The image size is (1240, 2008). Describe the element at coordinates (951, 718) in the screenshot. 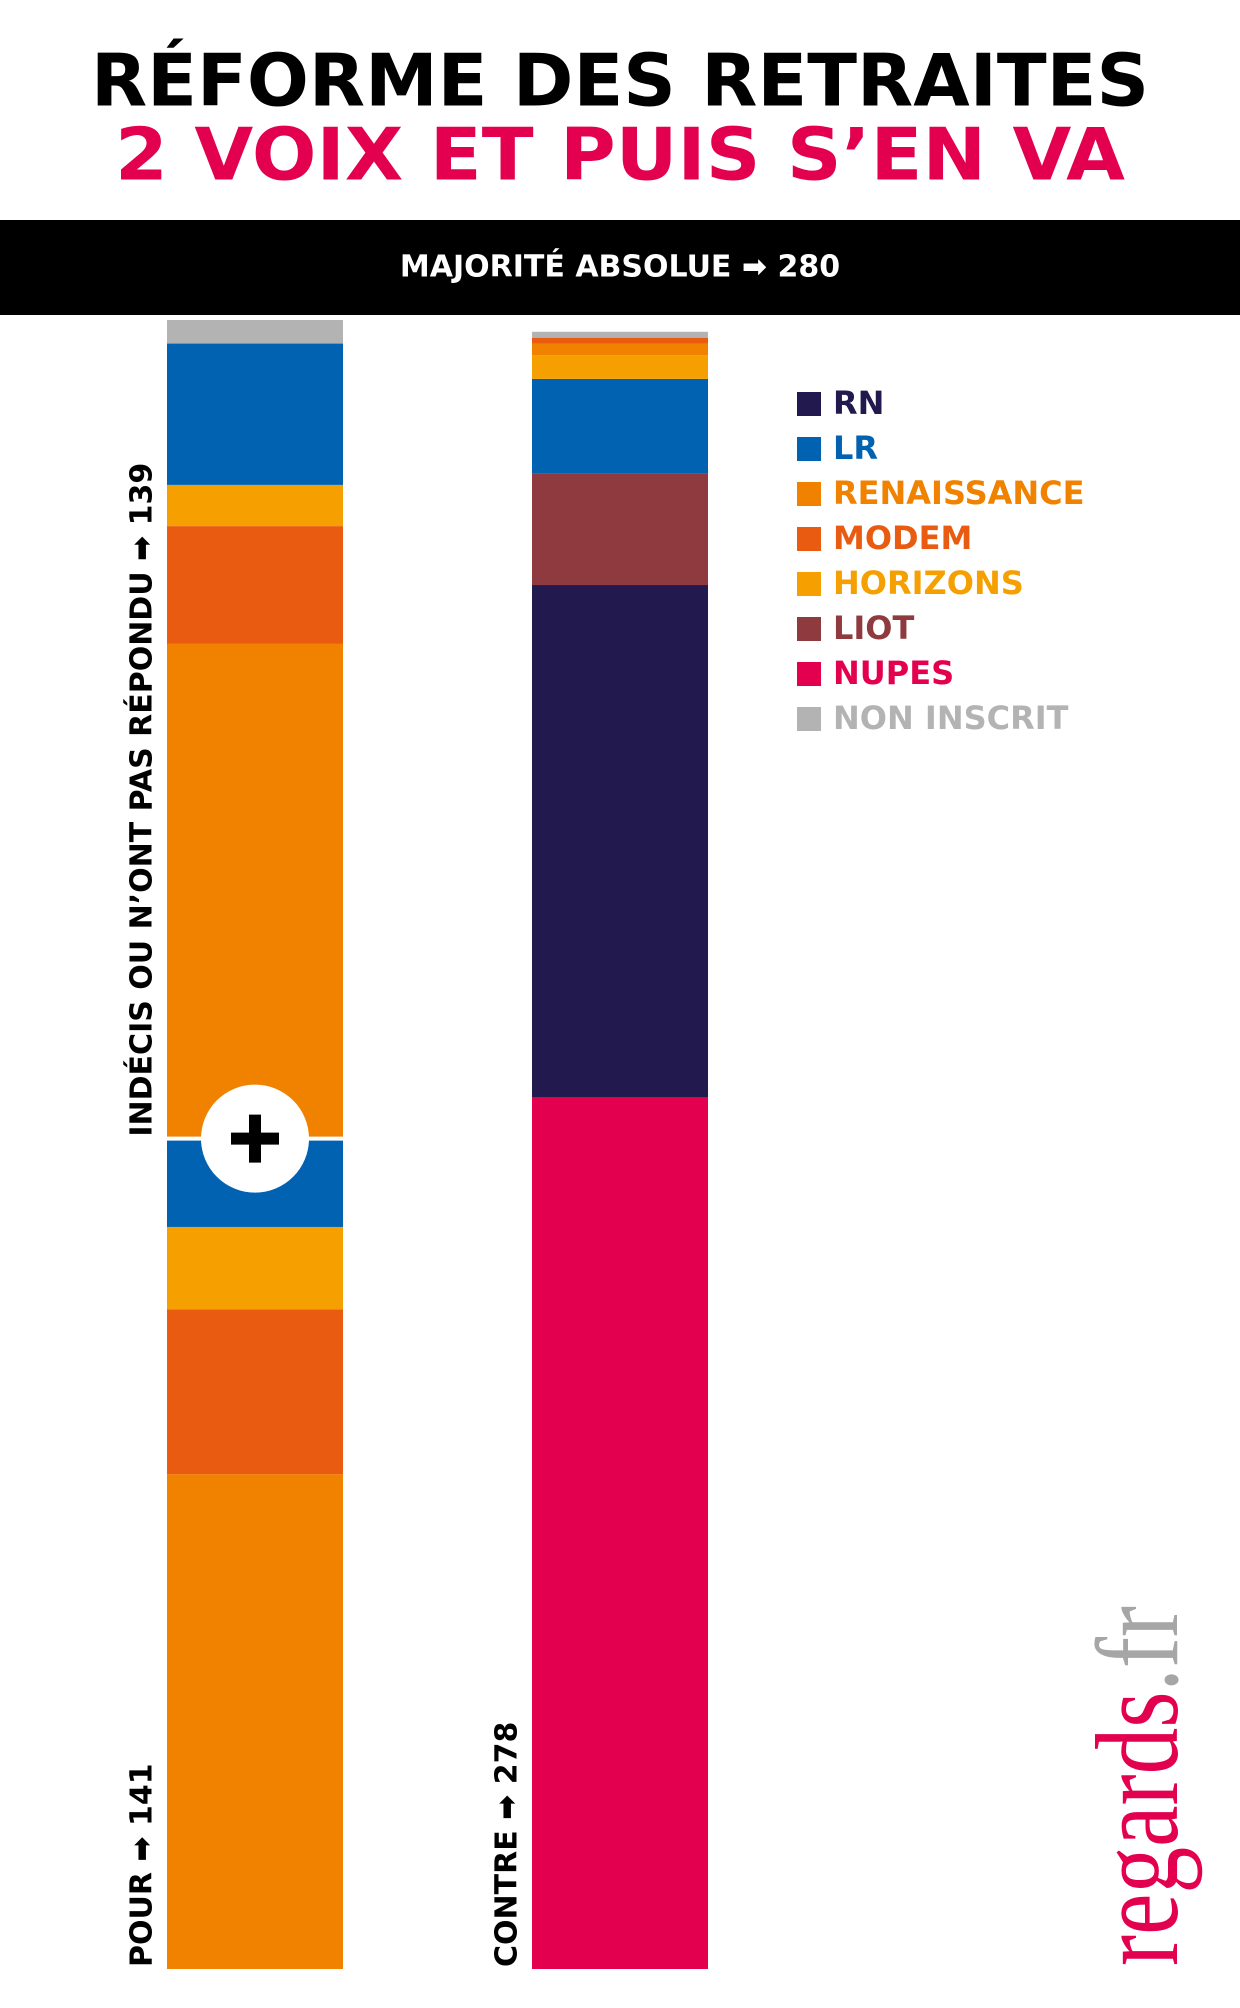

I see `legend-label: NON INSCRIT` at that location.